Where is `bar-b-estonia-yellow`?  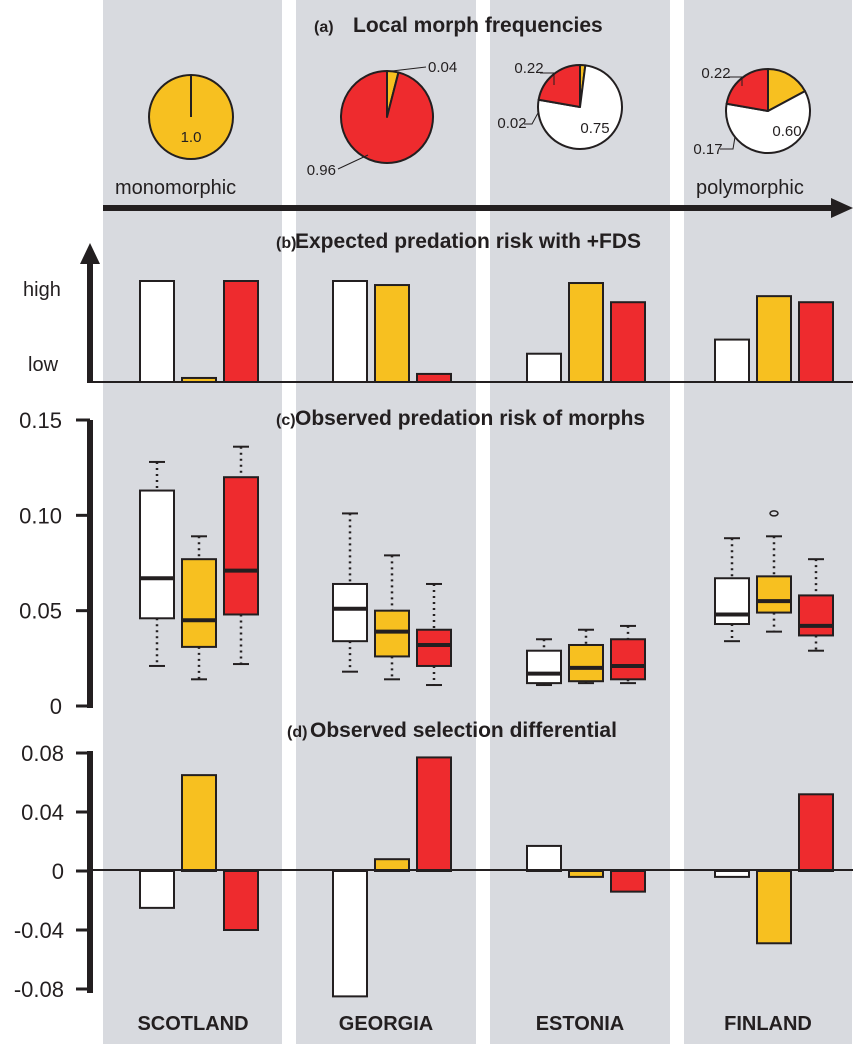 bar-b-estonia-yellow is located at coordinates (586, 332).